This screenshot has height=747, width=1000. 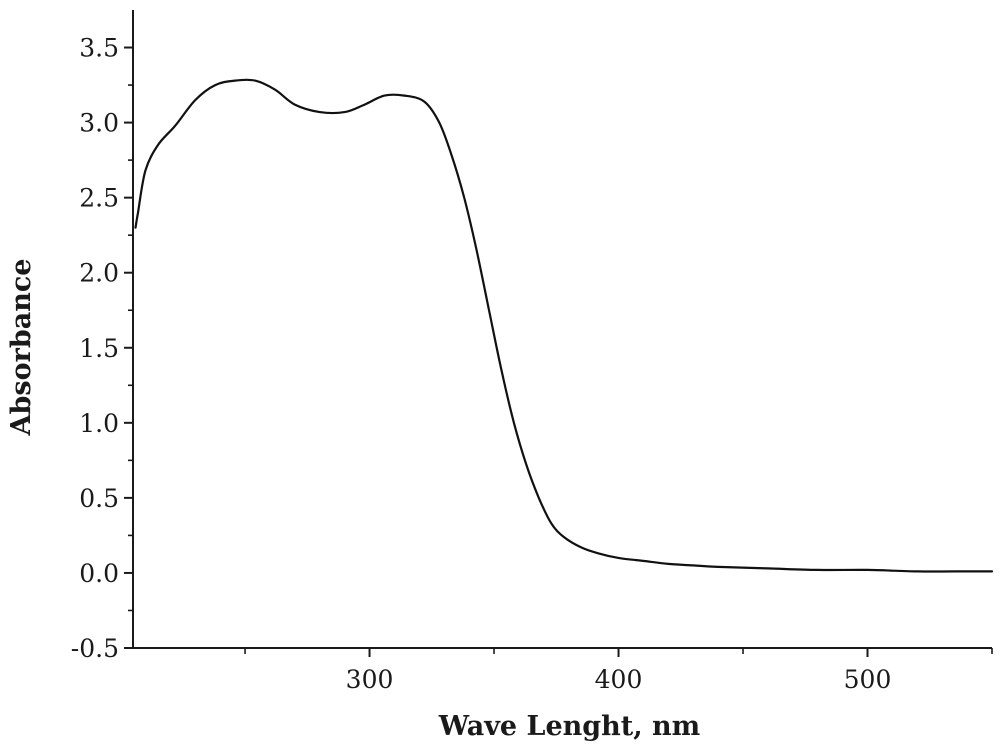 I want to click on x-tick-label: 400, so click(x=619, y=679).